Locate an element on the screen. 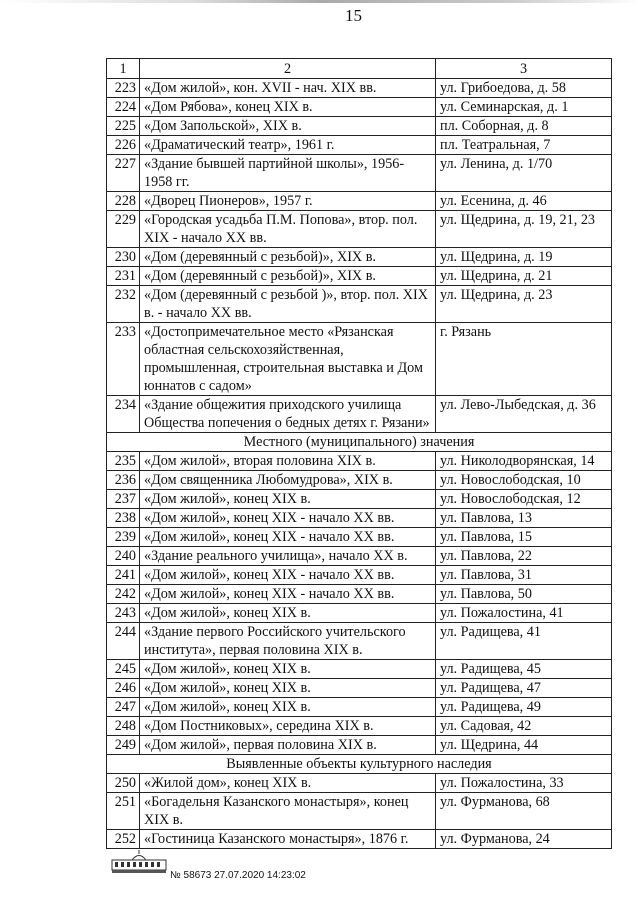  row-number: 233 is located at coordinates (123, 359).